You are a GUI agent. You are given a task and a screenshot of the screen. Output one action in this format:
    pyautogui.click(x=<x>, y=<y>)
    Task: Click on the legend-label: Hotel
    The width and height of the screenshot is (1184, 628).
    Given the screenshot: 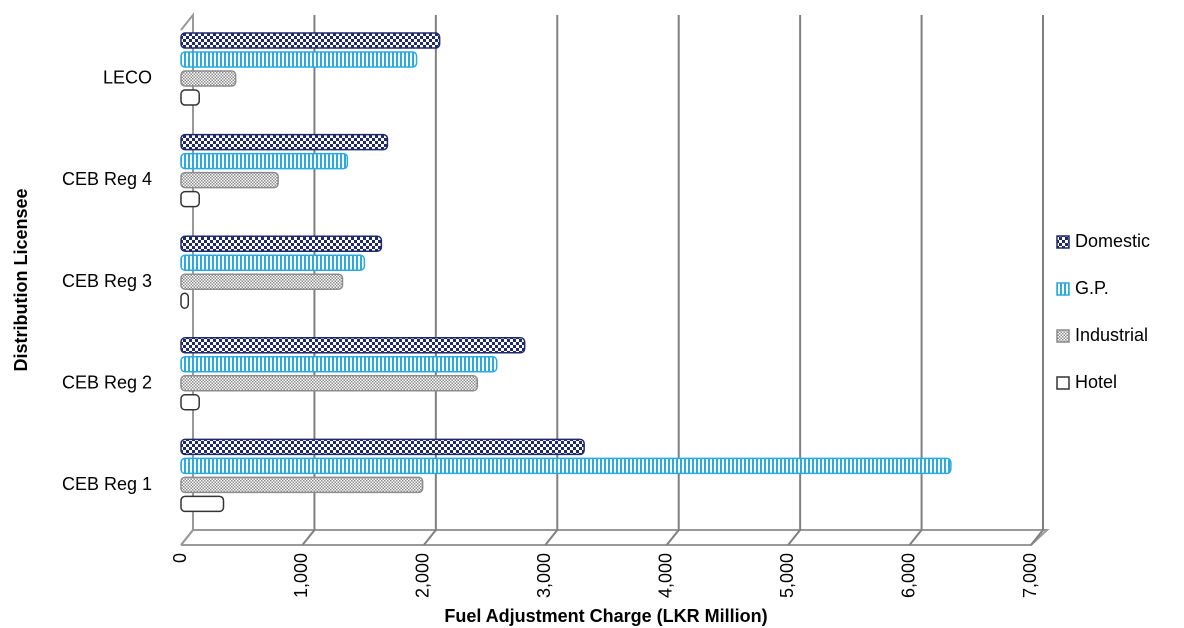 What is the action you would take?
    pyautogui.click(x=1096, y=382)
    